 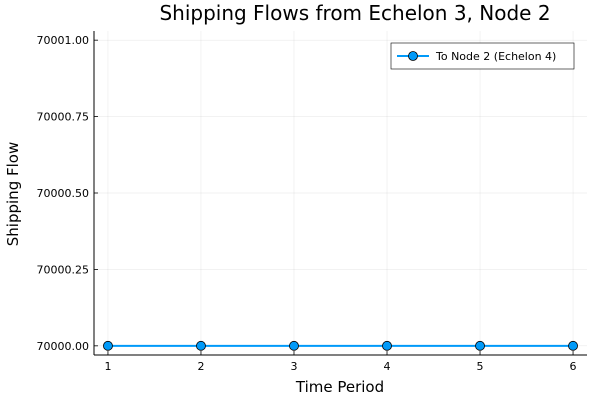 I want to click on y-axis-ticks: 70000.00 70000.25 70000.50 70000.75 70001.00, so click(x=67, y=193).